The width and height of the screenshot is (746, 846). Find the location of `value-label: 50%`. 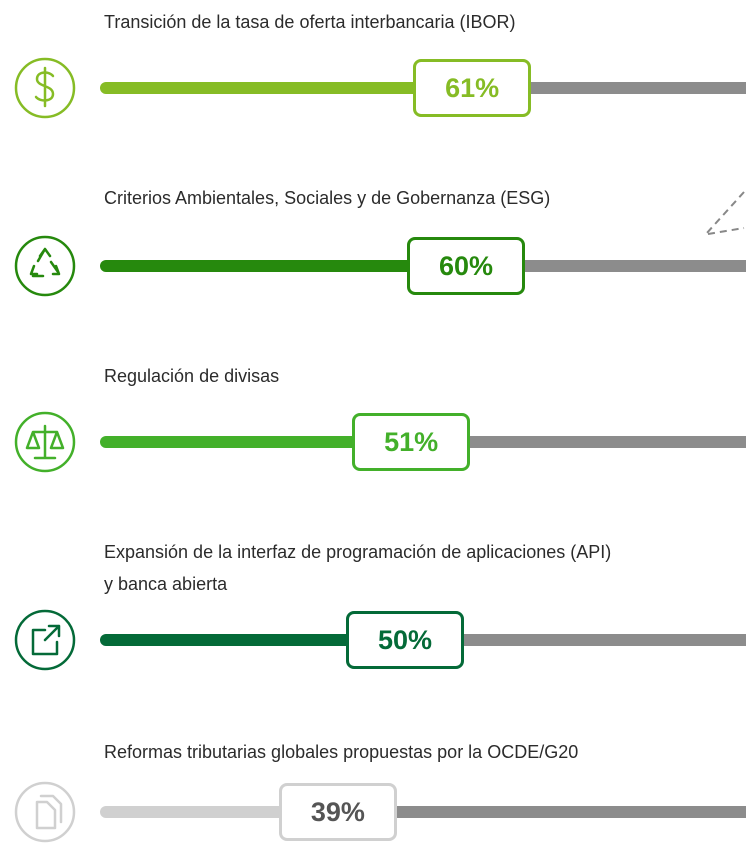

value-label: 50% is located at coordinates (405, 640).